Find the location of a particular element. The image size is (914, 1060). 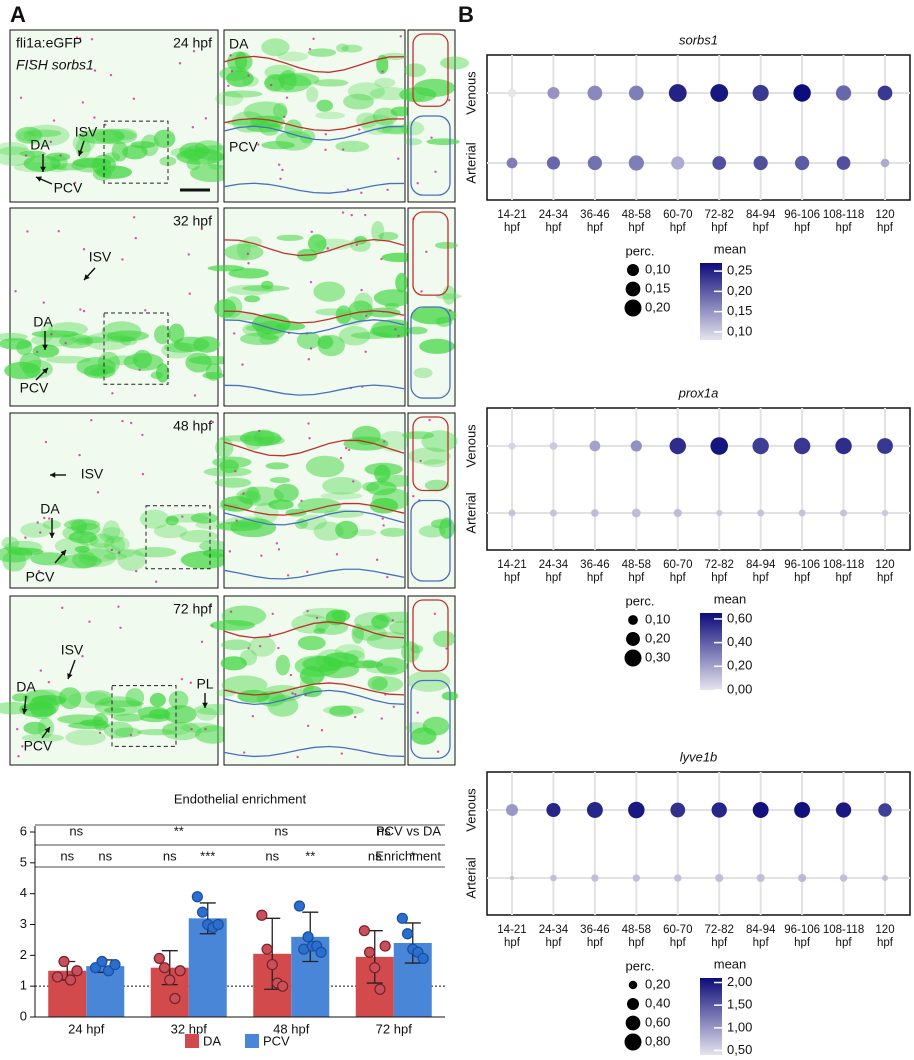

x-tick-label: 48-58 hpf is located at coordinates (636, 221).